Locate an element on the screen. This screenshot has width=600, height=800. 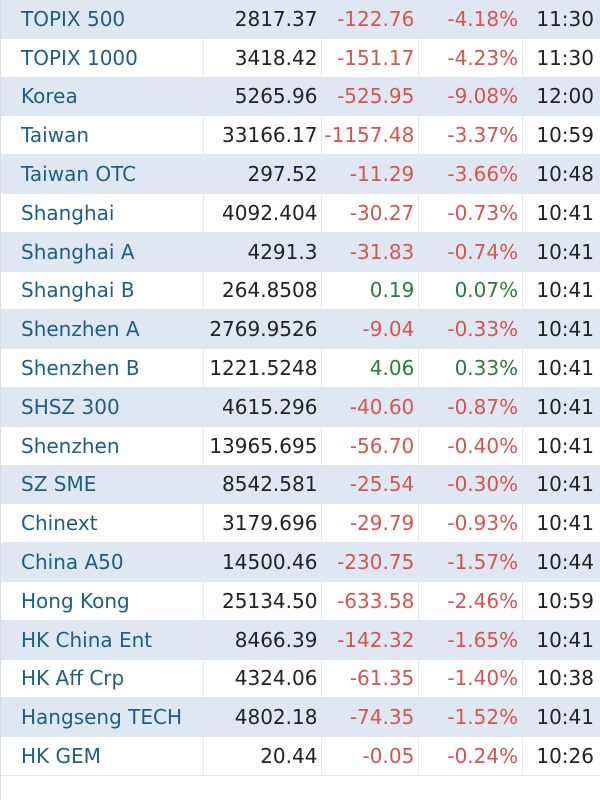
last-price: 13965.695 is located at coordinates (263, 445).